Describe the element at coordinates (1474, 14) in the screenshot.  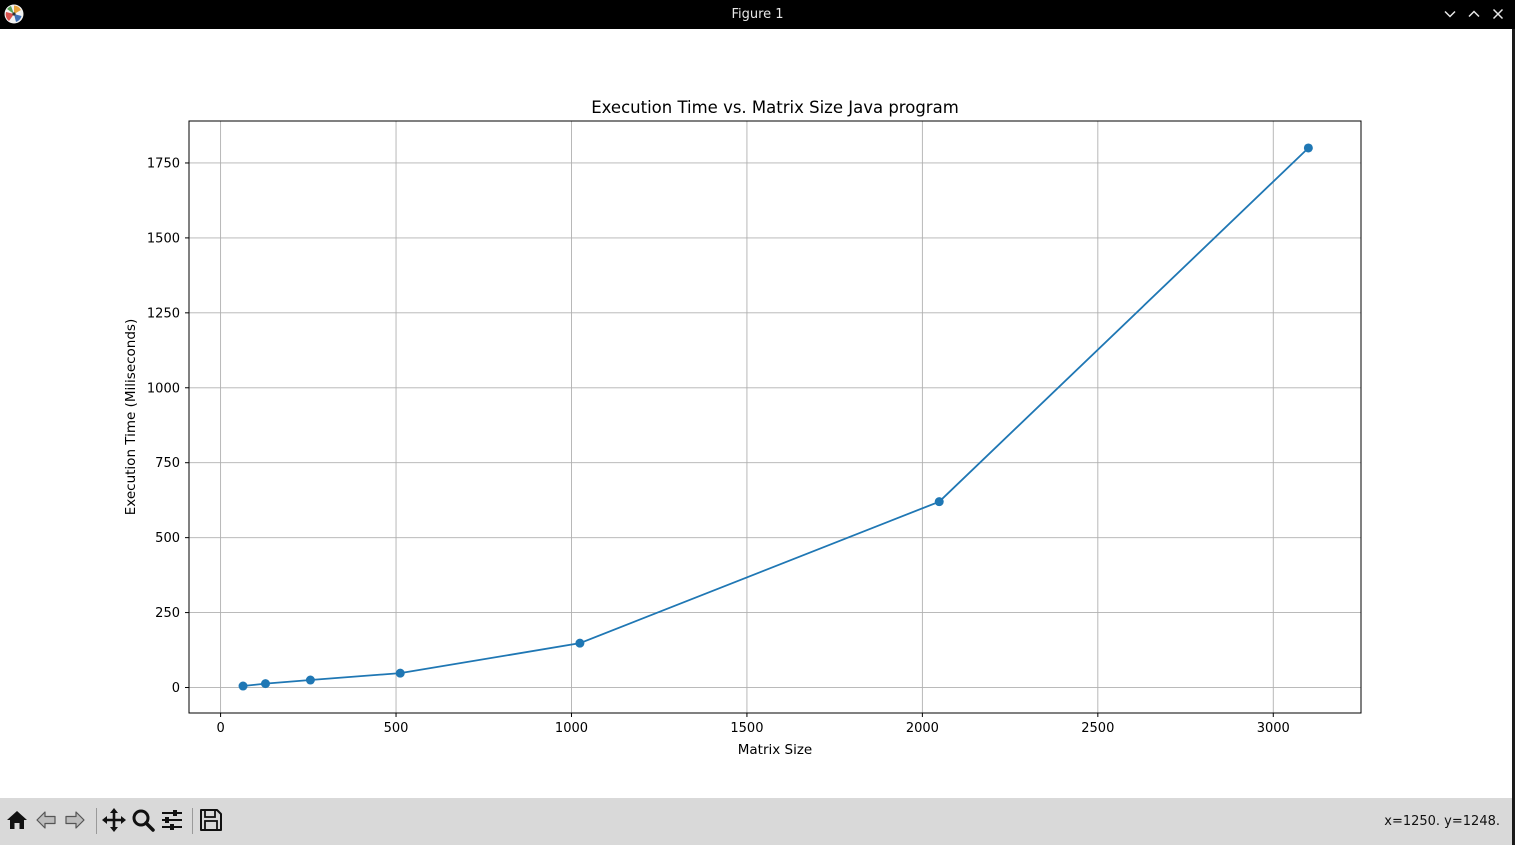
I see `chevron-up-icon` at that location.